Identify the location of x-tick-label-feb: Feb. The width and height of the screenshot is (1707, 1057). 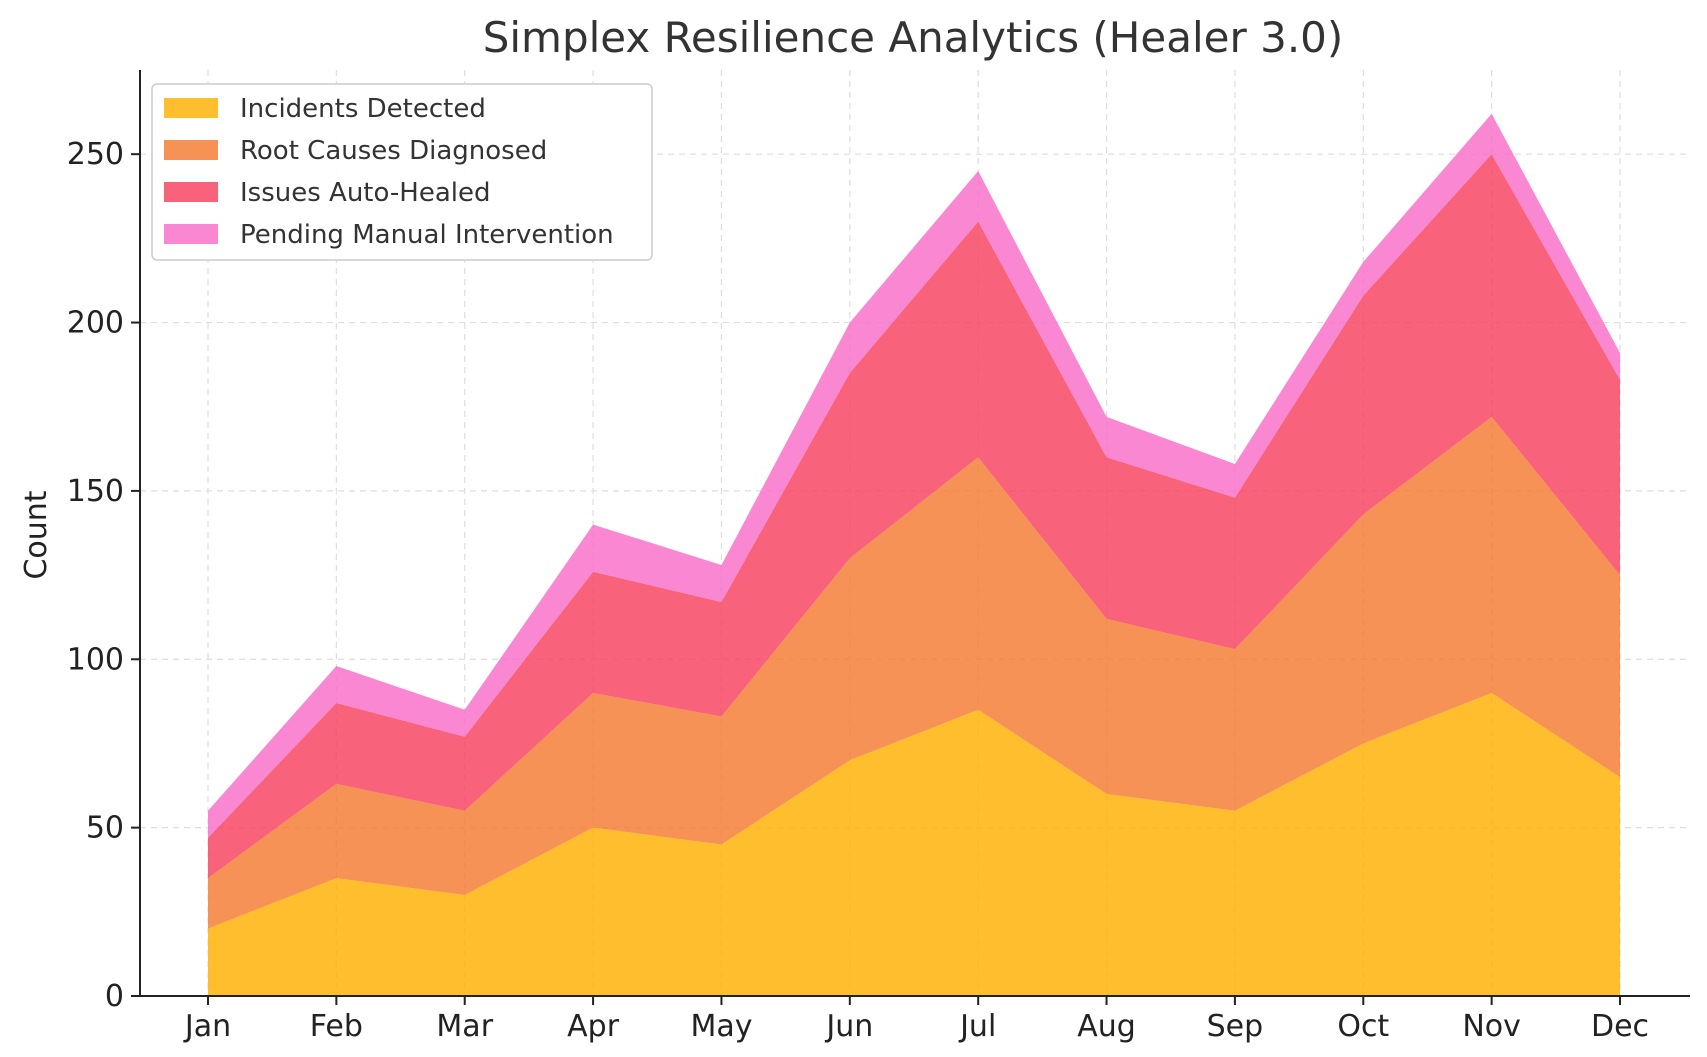
(336, 1026).